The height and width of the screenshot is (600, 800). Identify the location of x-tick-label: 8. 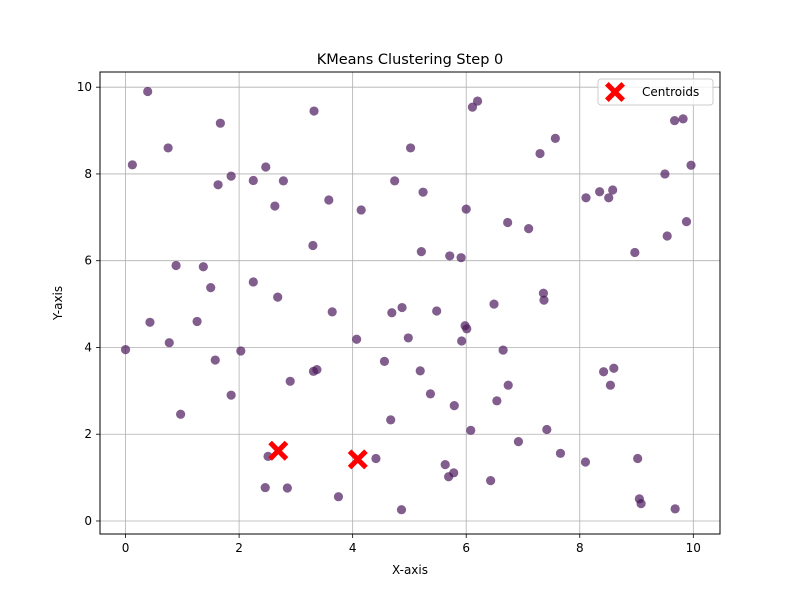
(580, 548).